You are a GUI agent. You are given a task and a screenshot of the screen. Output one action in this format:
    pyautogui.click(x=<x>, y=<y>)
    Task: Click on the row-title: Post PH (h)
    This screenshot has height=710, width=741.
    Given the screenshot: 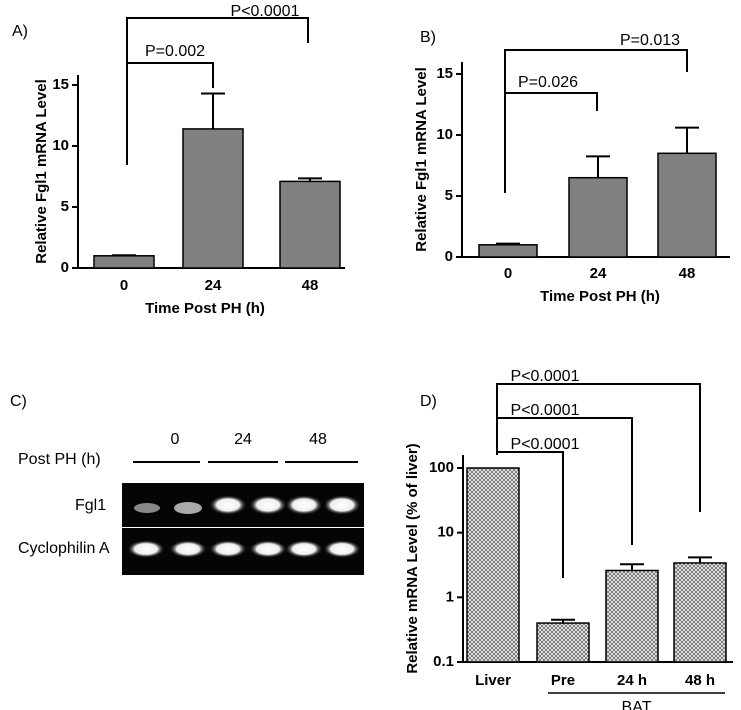 What is the action you would take?
    pyautogui.click(x=59, y=459)
    